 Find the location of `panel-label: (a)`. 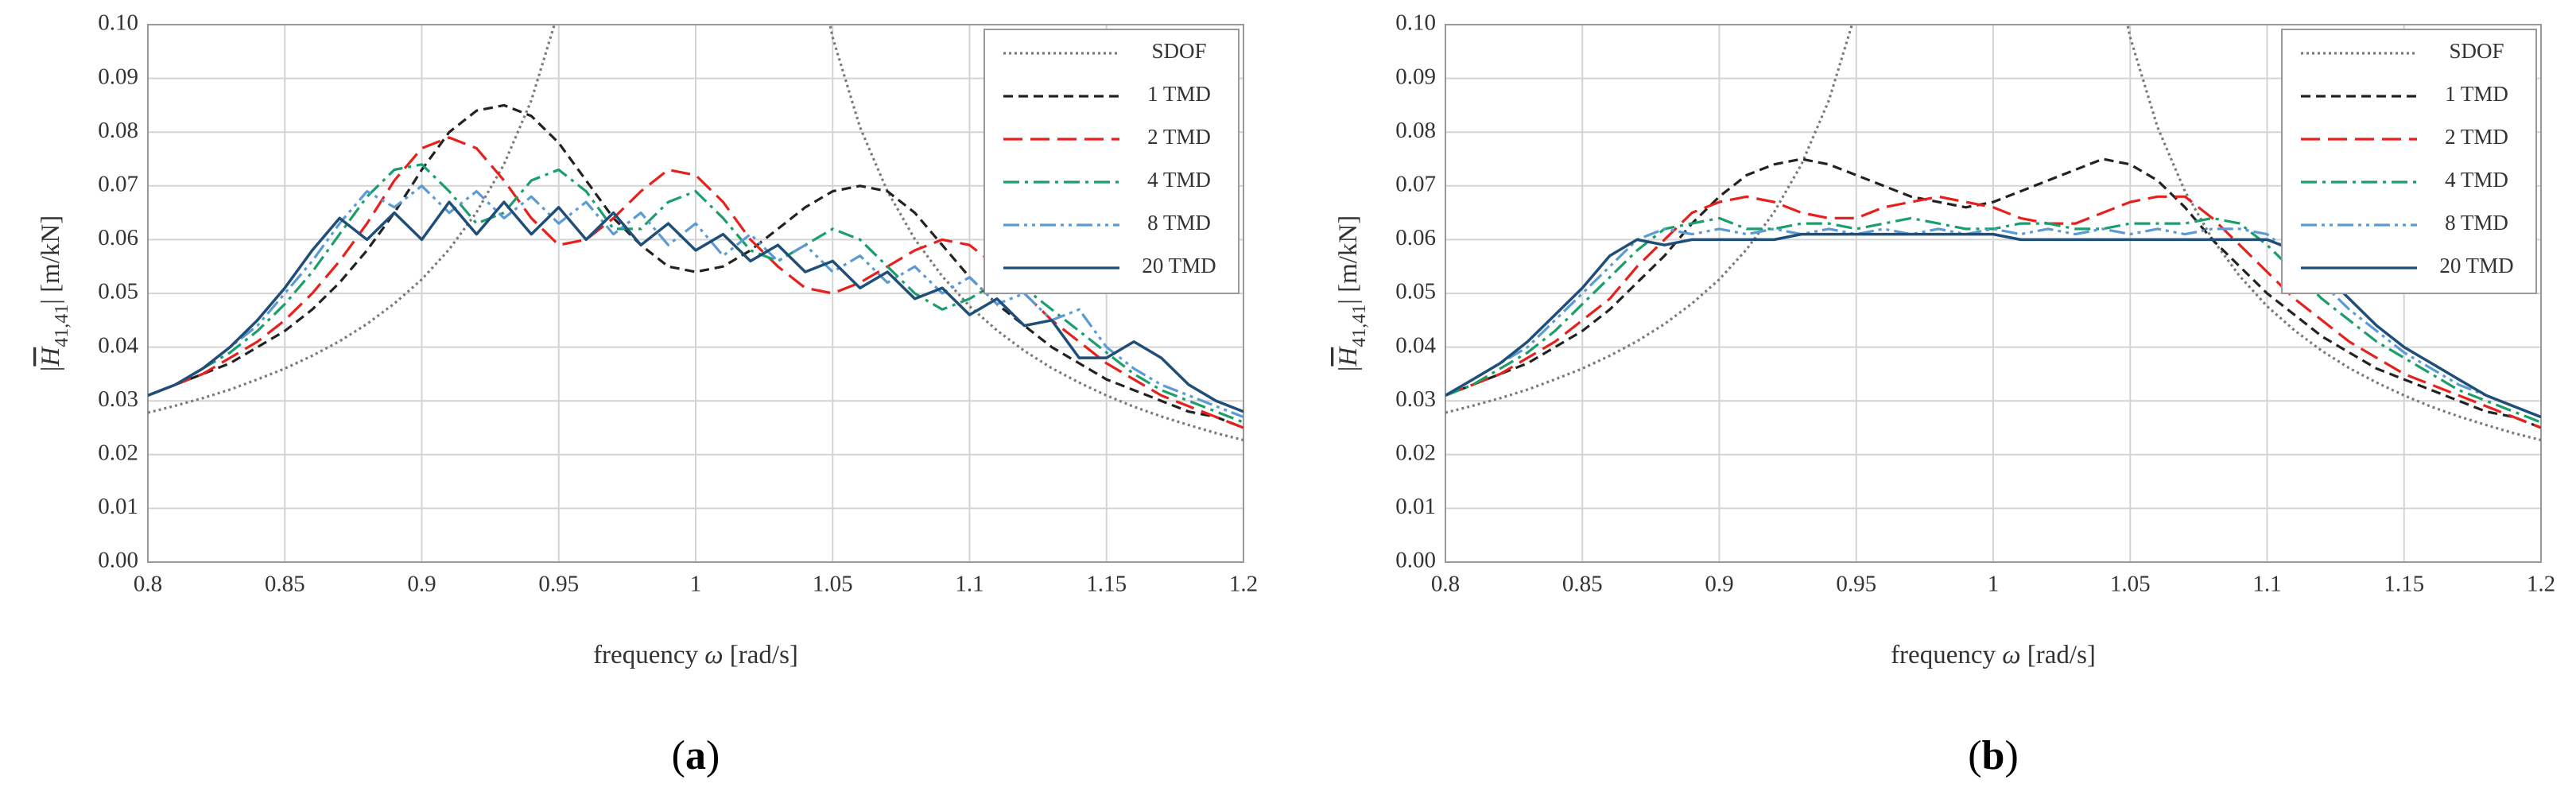

panel-label: (a) is located at coordinates (696, 755).